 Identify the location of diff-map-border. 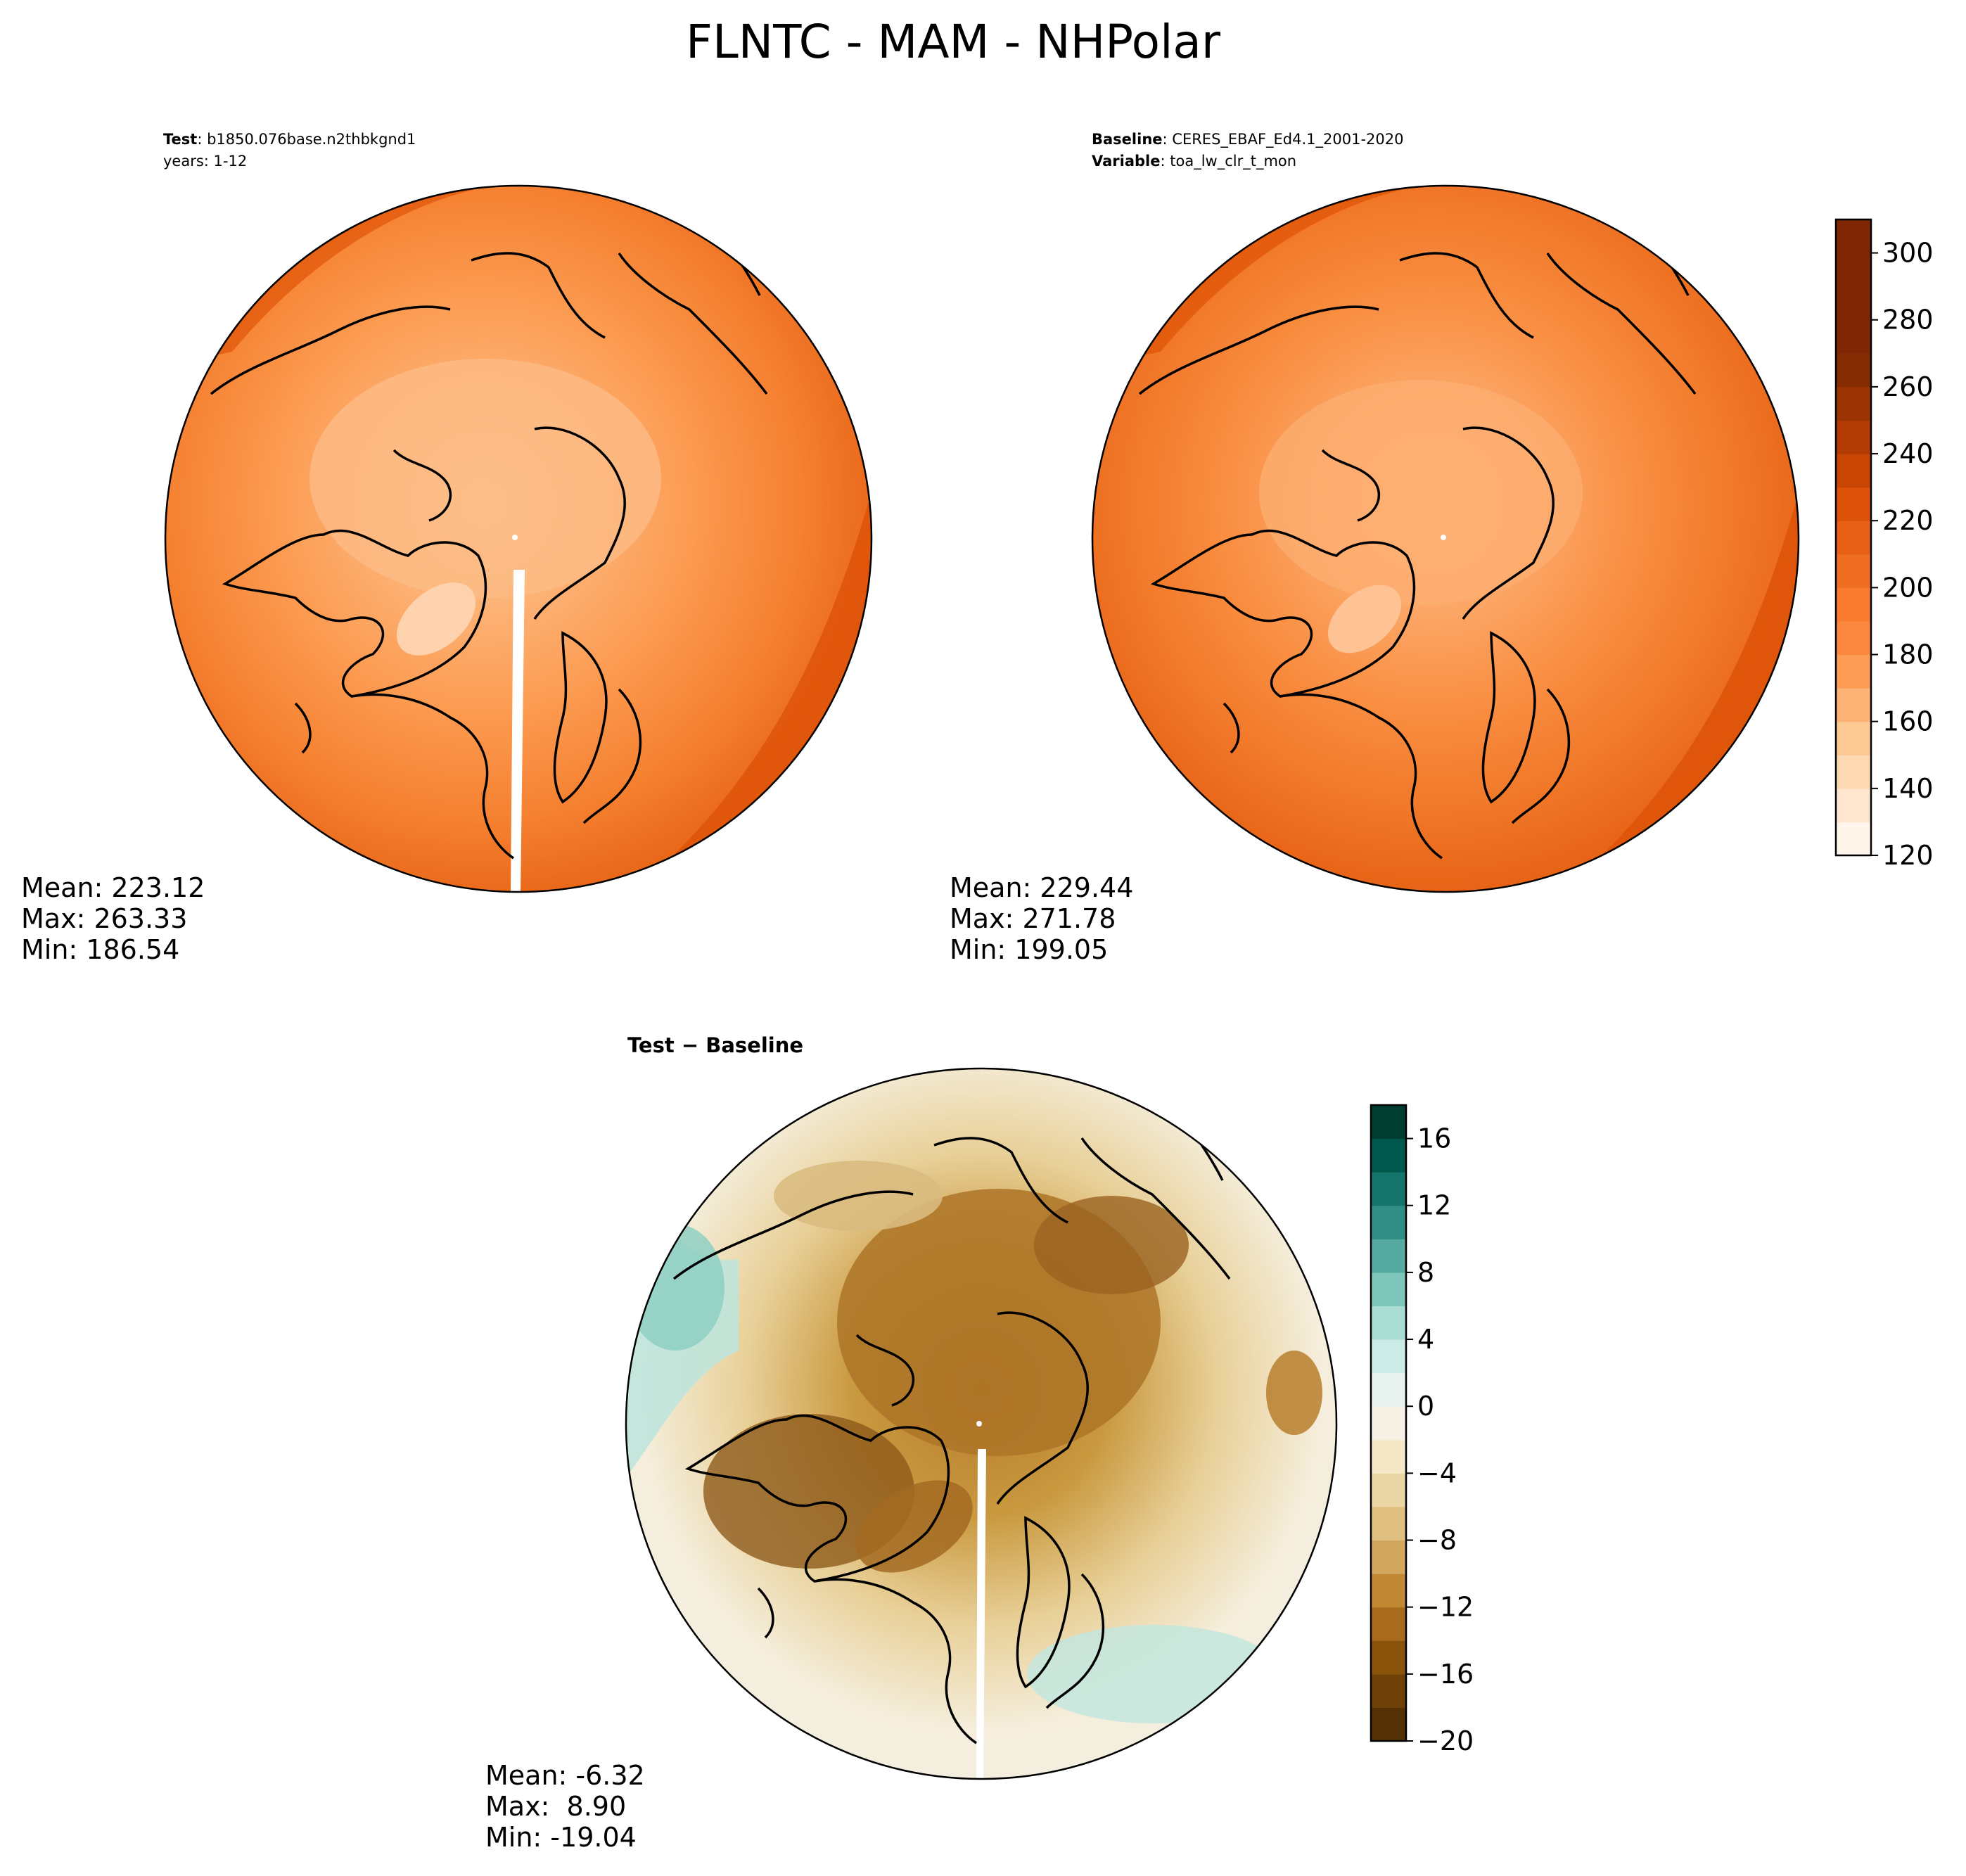
(981, 1423).